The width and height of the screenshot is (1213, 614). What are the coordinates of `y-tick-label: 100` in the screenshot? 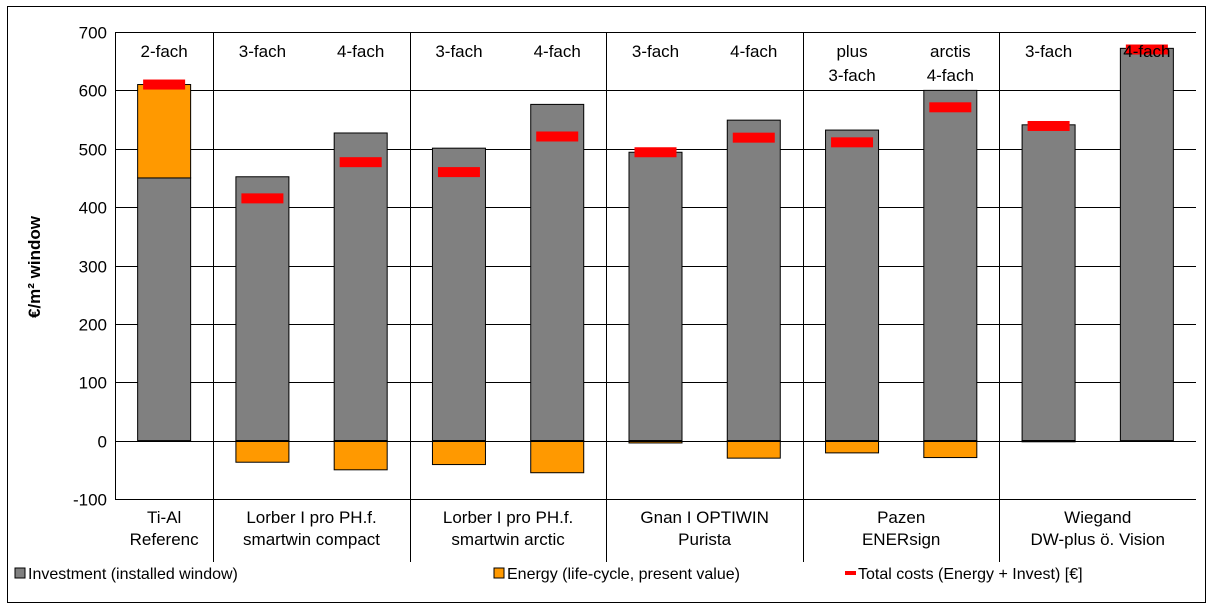 It's located at (93, 383).